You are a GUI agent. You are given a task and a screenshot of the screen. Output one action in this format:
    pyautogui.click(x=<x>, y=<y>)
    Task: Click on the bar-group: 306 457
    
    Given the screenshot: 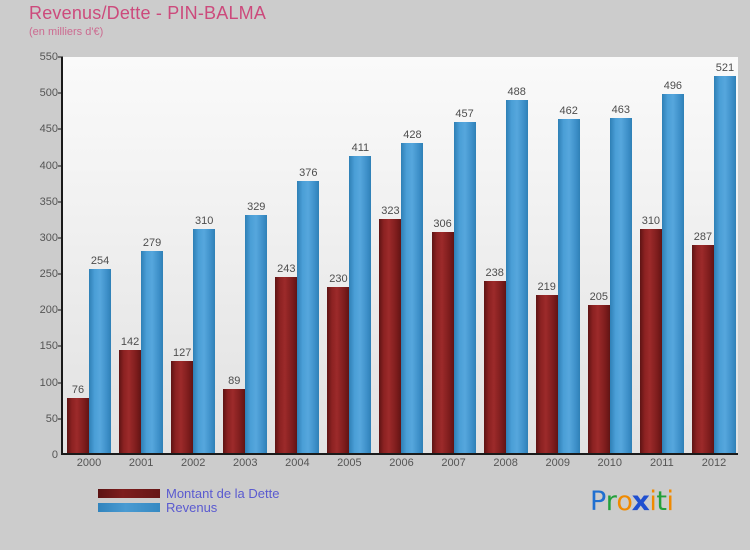 What is the action you would take?
    pyautogui.click(x=454, y=255)
    